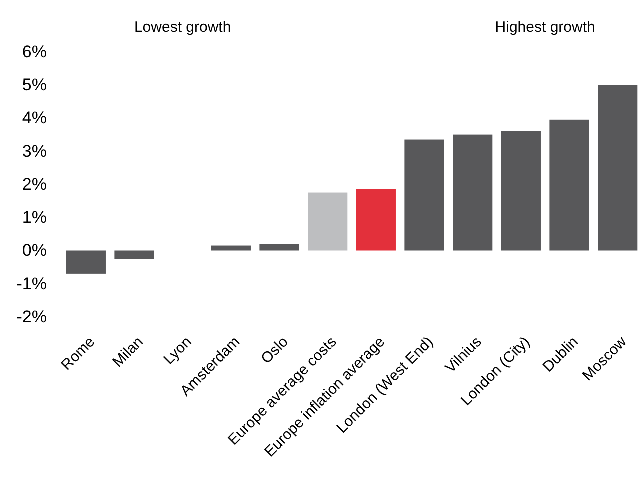 This screenshot has width=642, height=489. Describe the element at coordinates (34, 250) in the screenshot. I see `y-tick-label: 0%` at that location.